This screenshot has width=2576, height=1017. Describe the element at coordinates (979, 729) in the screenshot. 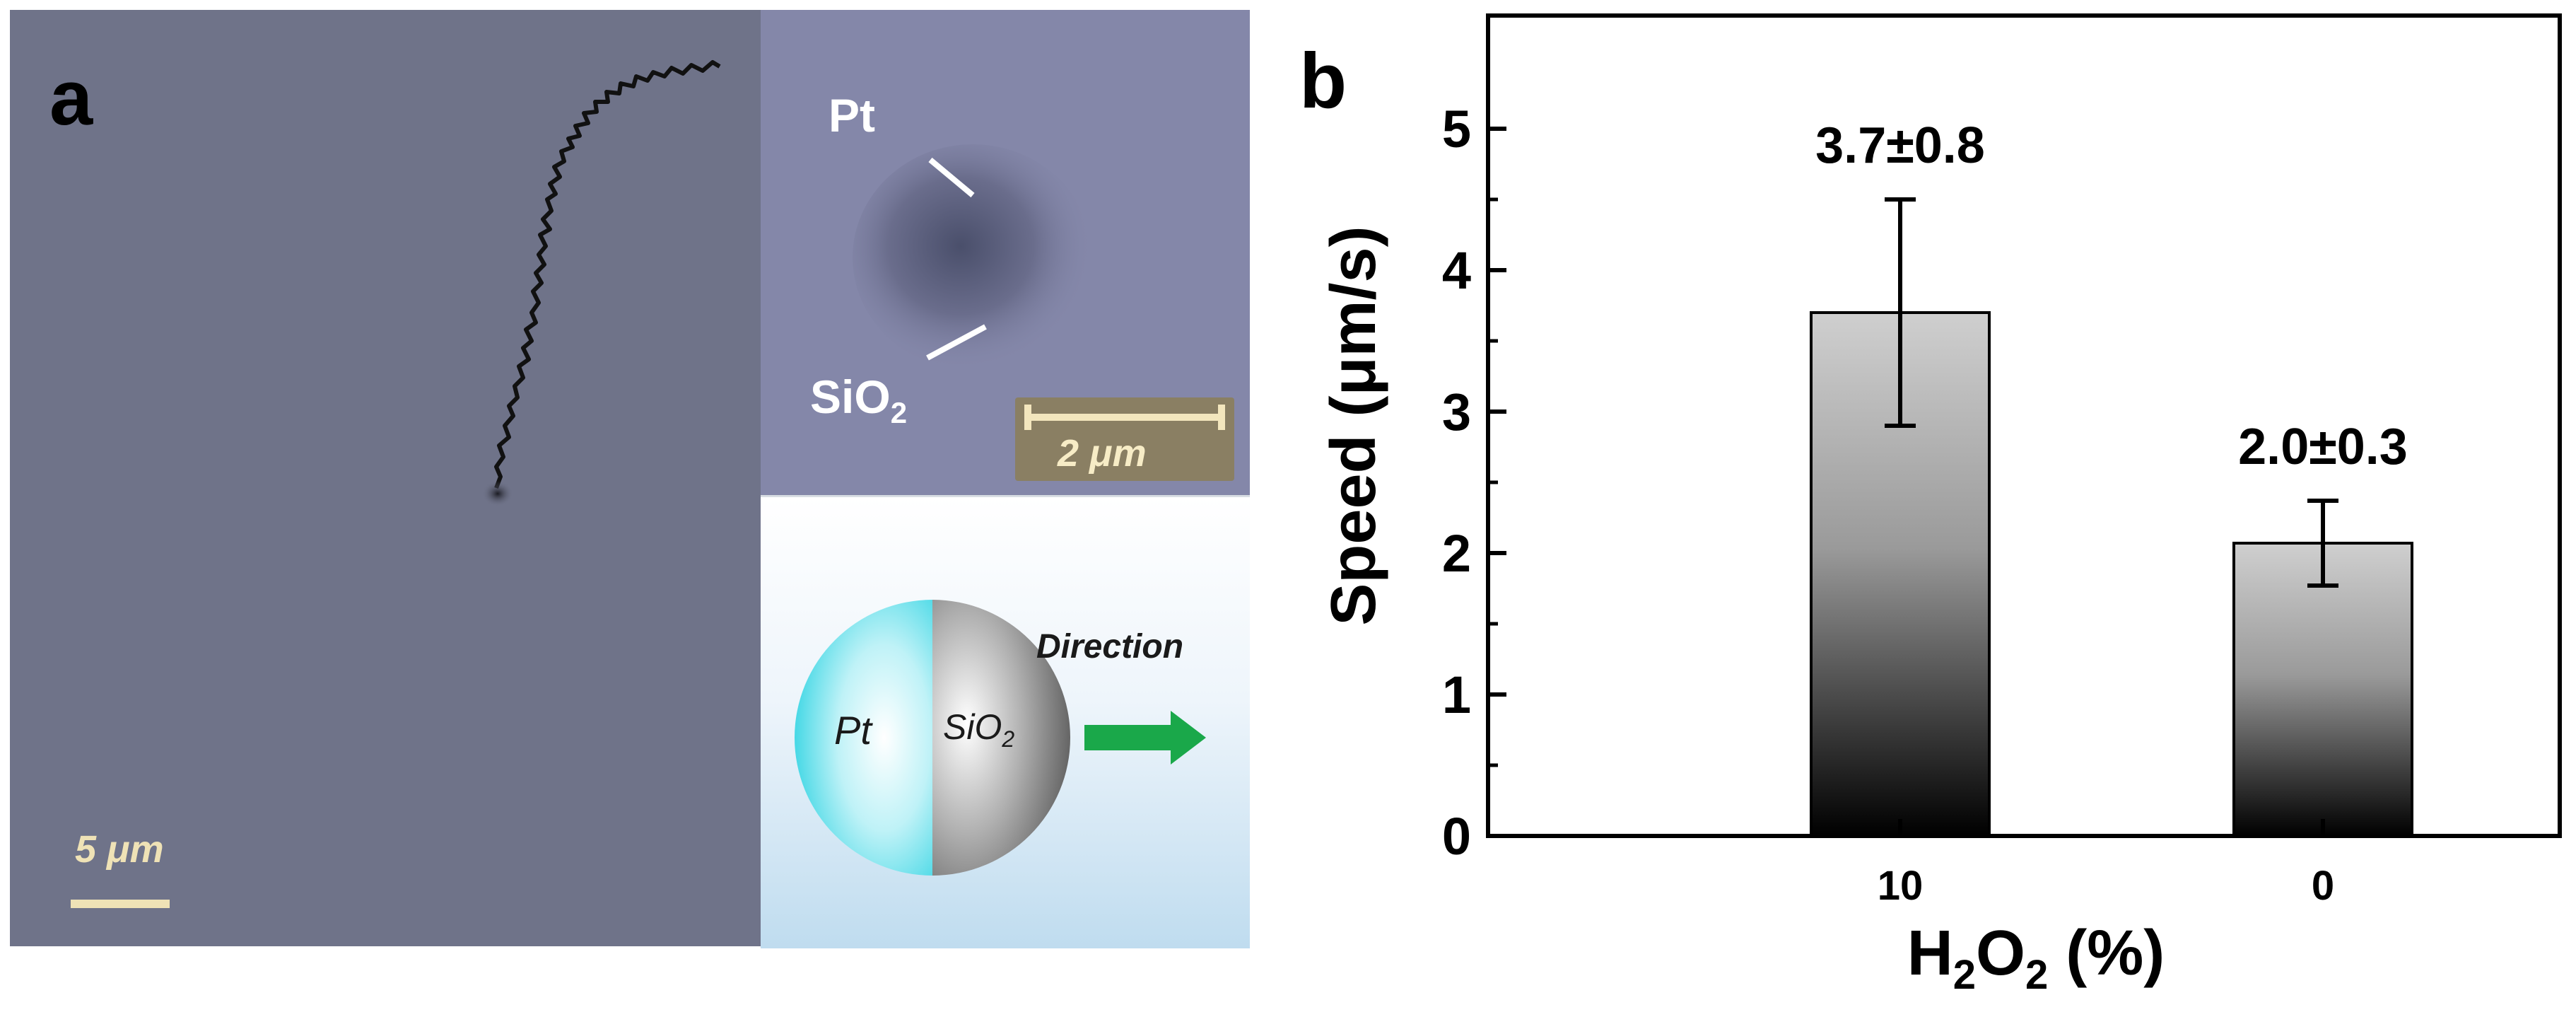

I see `schematic-label-sio2: SiO2` at that location.